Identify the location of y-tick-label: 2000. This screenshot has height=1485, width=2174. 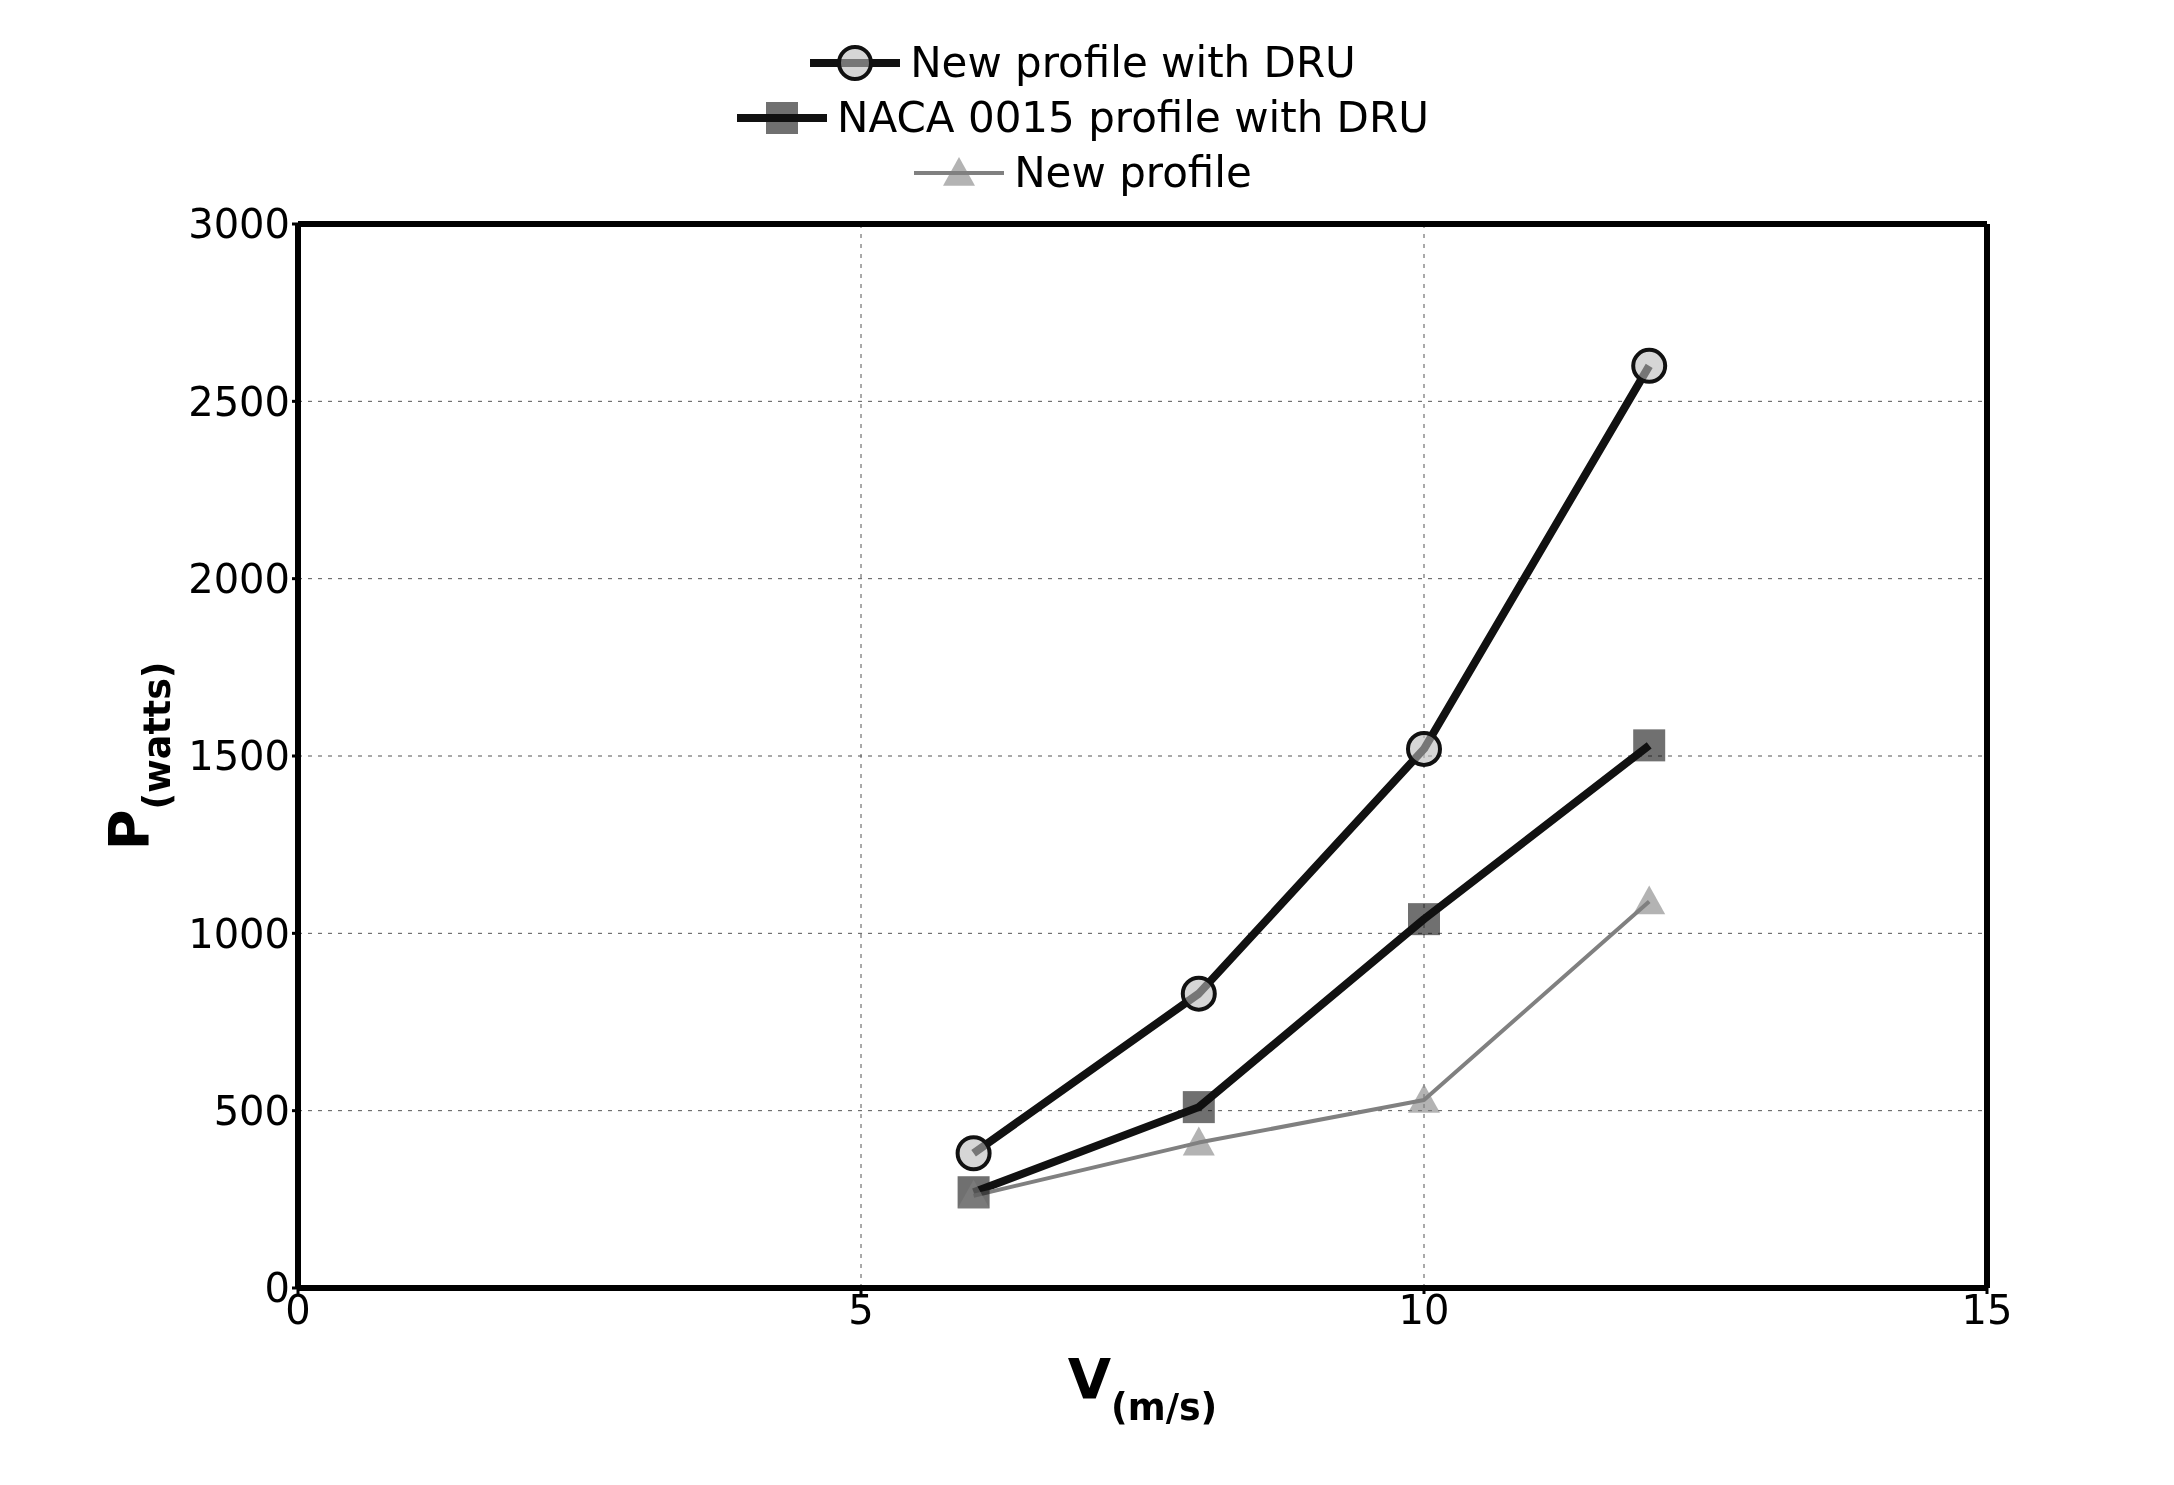
(239, 578).